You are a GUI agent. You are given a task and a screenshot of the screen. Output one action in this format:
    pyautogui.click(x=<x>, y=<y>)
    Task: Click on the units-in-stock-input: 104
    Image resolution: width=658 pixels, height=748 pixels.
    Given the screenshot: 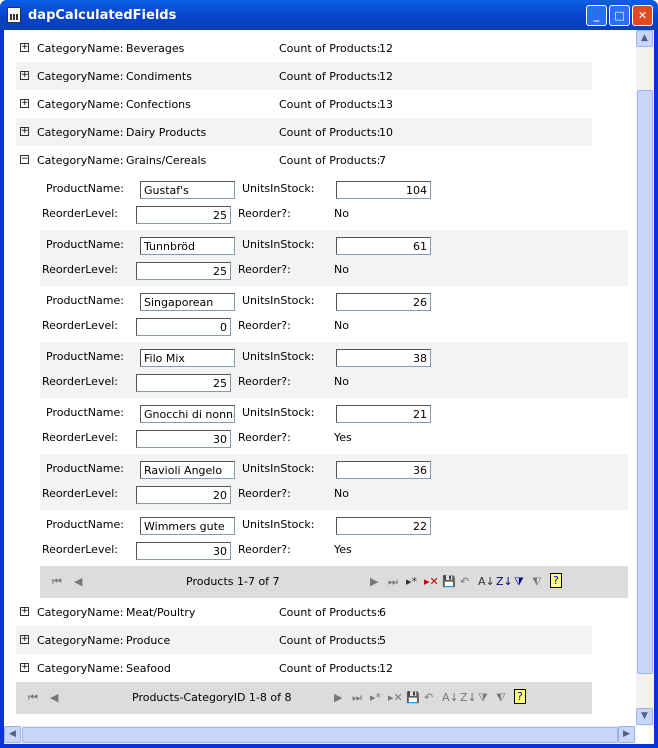 What is the action you would take?
    pyautogui.click(x=383, y=190)
    